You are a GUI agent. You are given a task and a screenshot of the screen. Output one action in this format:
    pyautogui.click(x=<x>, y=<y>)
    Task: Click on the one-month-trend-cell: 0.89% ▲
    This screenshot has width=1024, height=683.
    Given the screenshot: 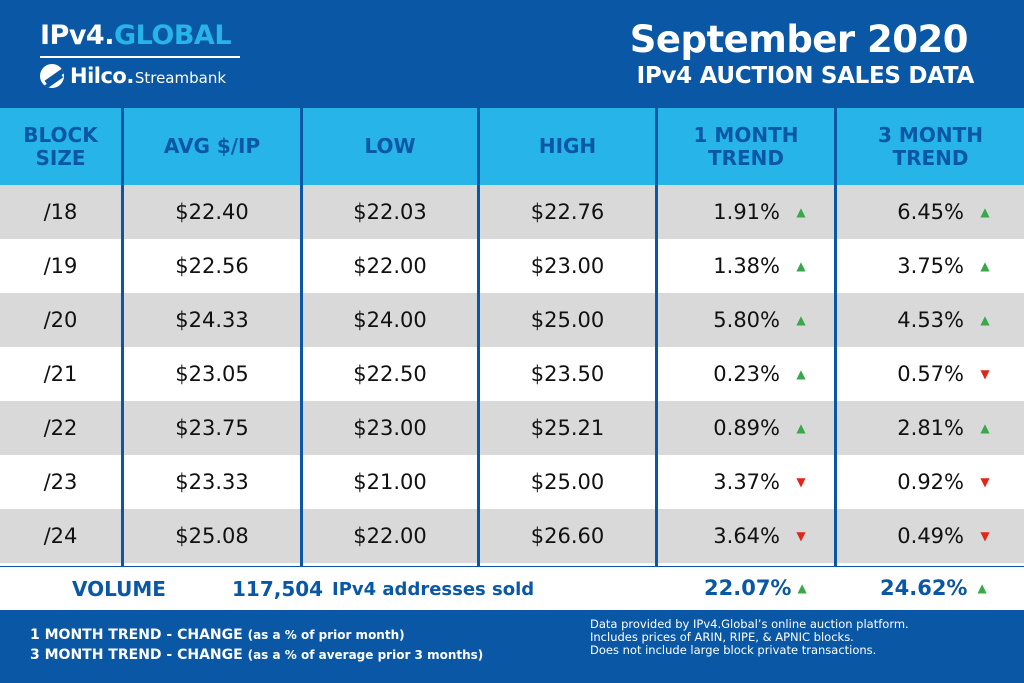 What is the action you would take?
    pyautogui.click(x=733, y=428)
    